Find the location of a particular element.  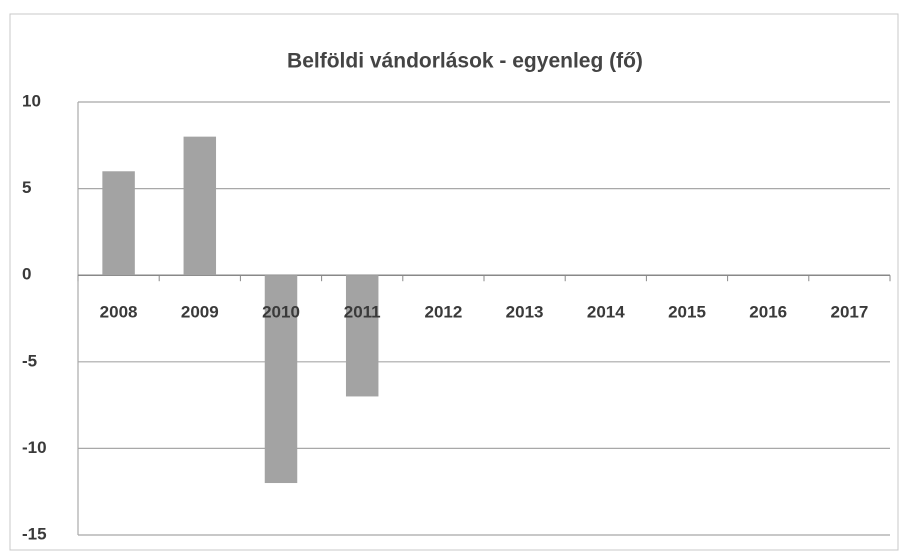

x-tick-label: 2009 is located at coordinates (200, 311).